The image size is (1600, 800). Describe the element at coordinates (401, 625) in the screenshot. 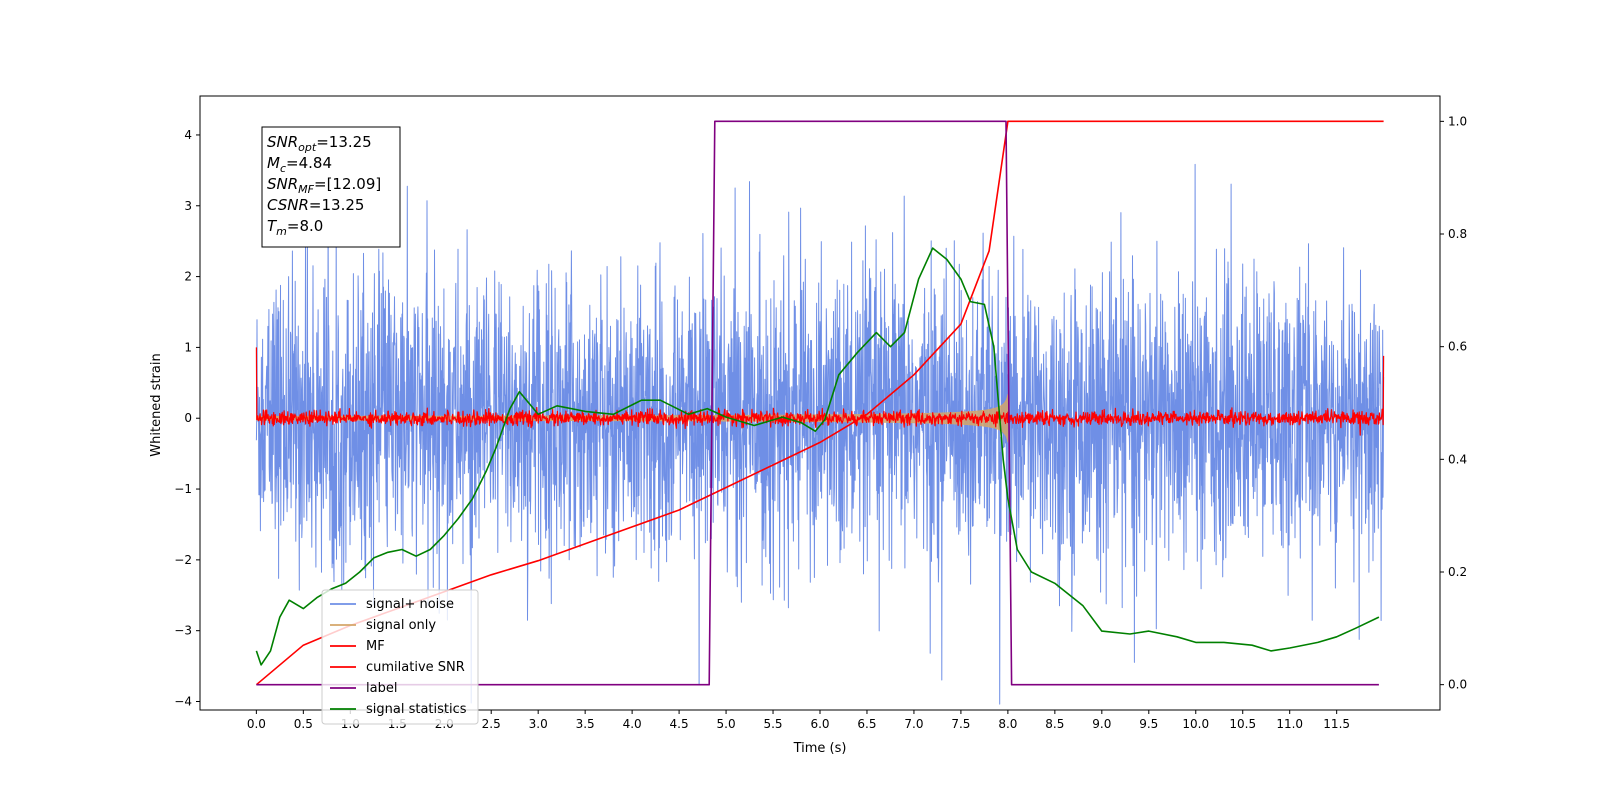

I see `legend-label-signal-only: signal only` at that location.